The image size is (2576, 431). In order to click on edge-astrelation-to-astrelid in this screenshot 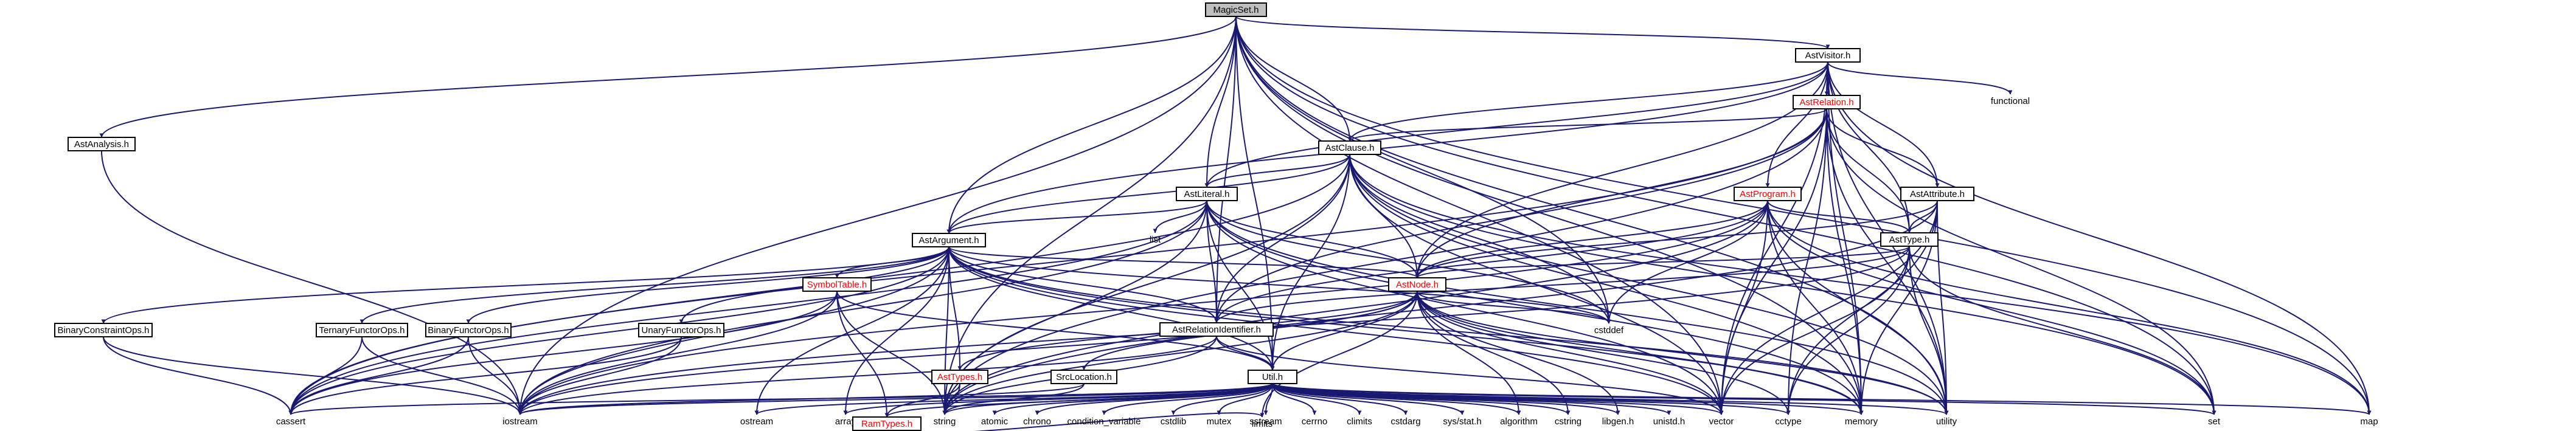, I will do `click(1520, 216)`.